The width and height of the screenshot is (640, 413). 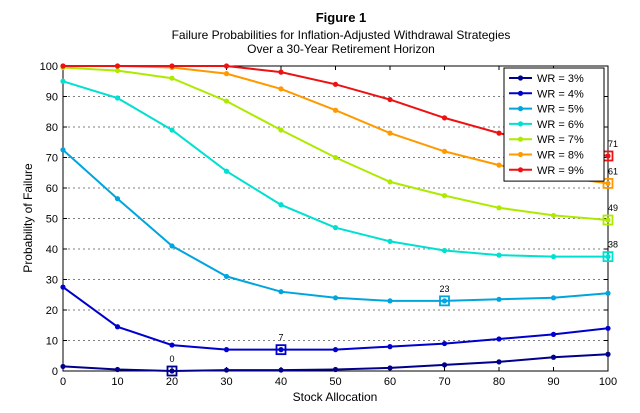 I want to click on legend-item: WR = 8%, so click(x=546, y=156).